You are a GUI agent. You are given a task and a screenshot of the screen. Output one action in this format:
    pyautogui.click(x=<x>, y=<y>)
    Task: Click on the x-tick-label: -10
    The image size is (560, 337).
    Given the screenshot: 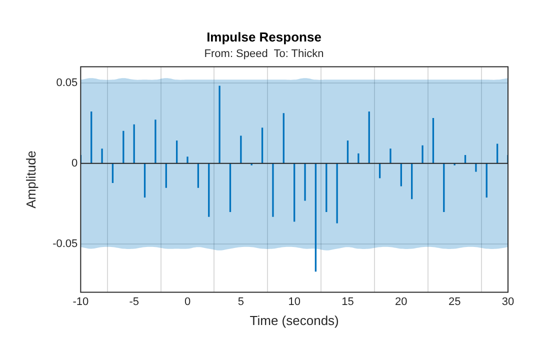 What is the action you would take?
    pyautogui.click(x=80, y=302)
    